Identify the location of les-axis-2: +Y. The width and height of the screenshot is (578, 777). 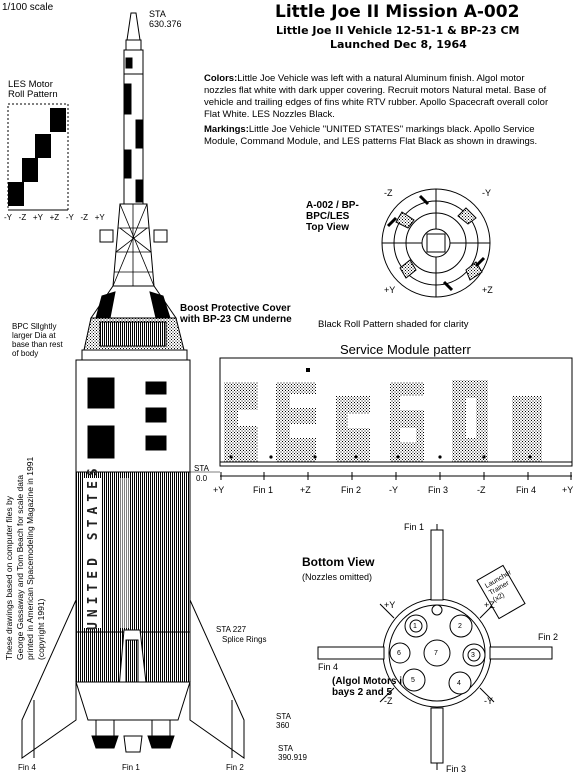
(37, 217).